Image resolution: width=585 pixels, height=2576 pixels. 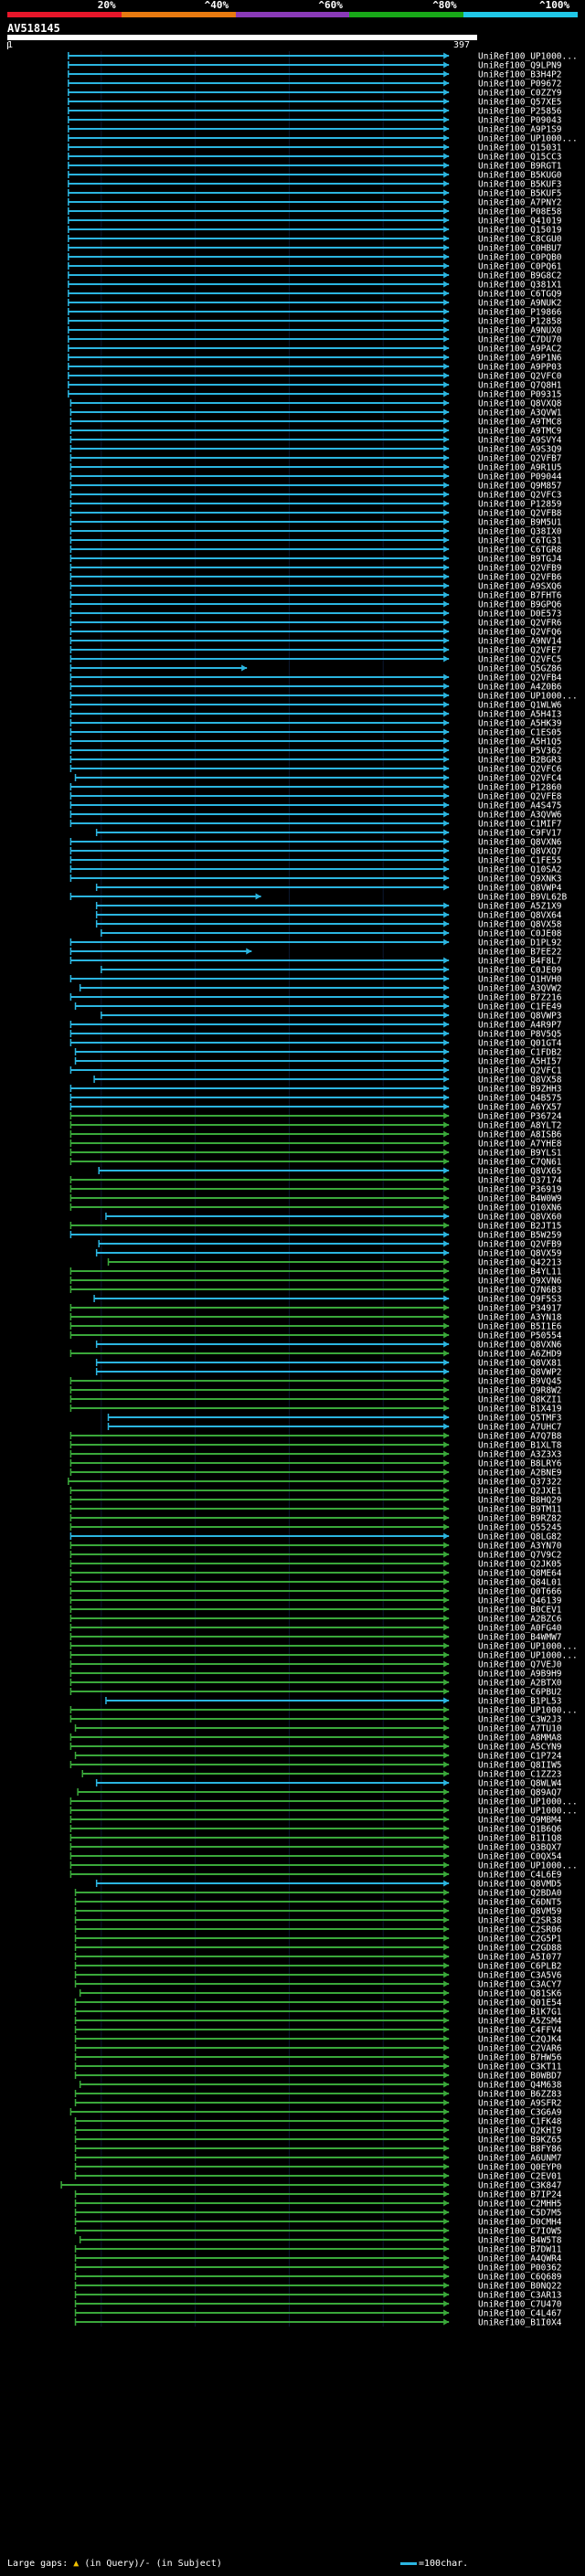 I want to click on hit-label-link: UniRef100_P5V362, so click(x=520, y=752).